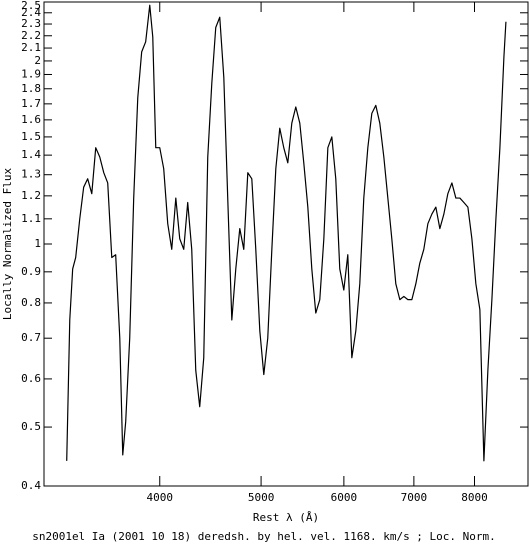 The height and width of the screenshot is (550, 529). Describe the element at coordinates (31, 195) in the screenshot. I see `y-tick-label: 1.2` at that location.